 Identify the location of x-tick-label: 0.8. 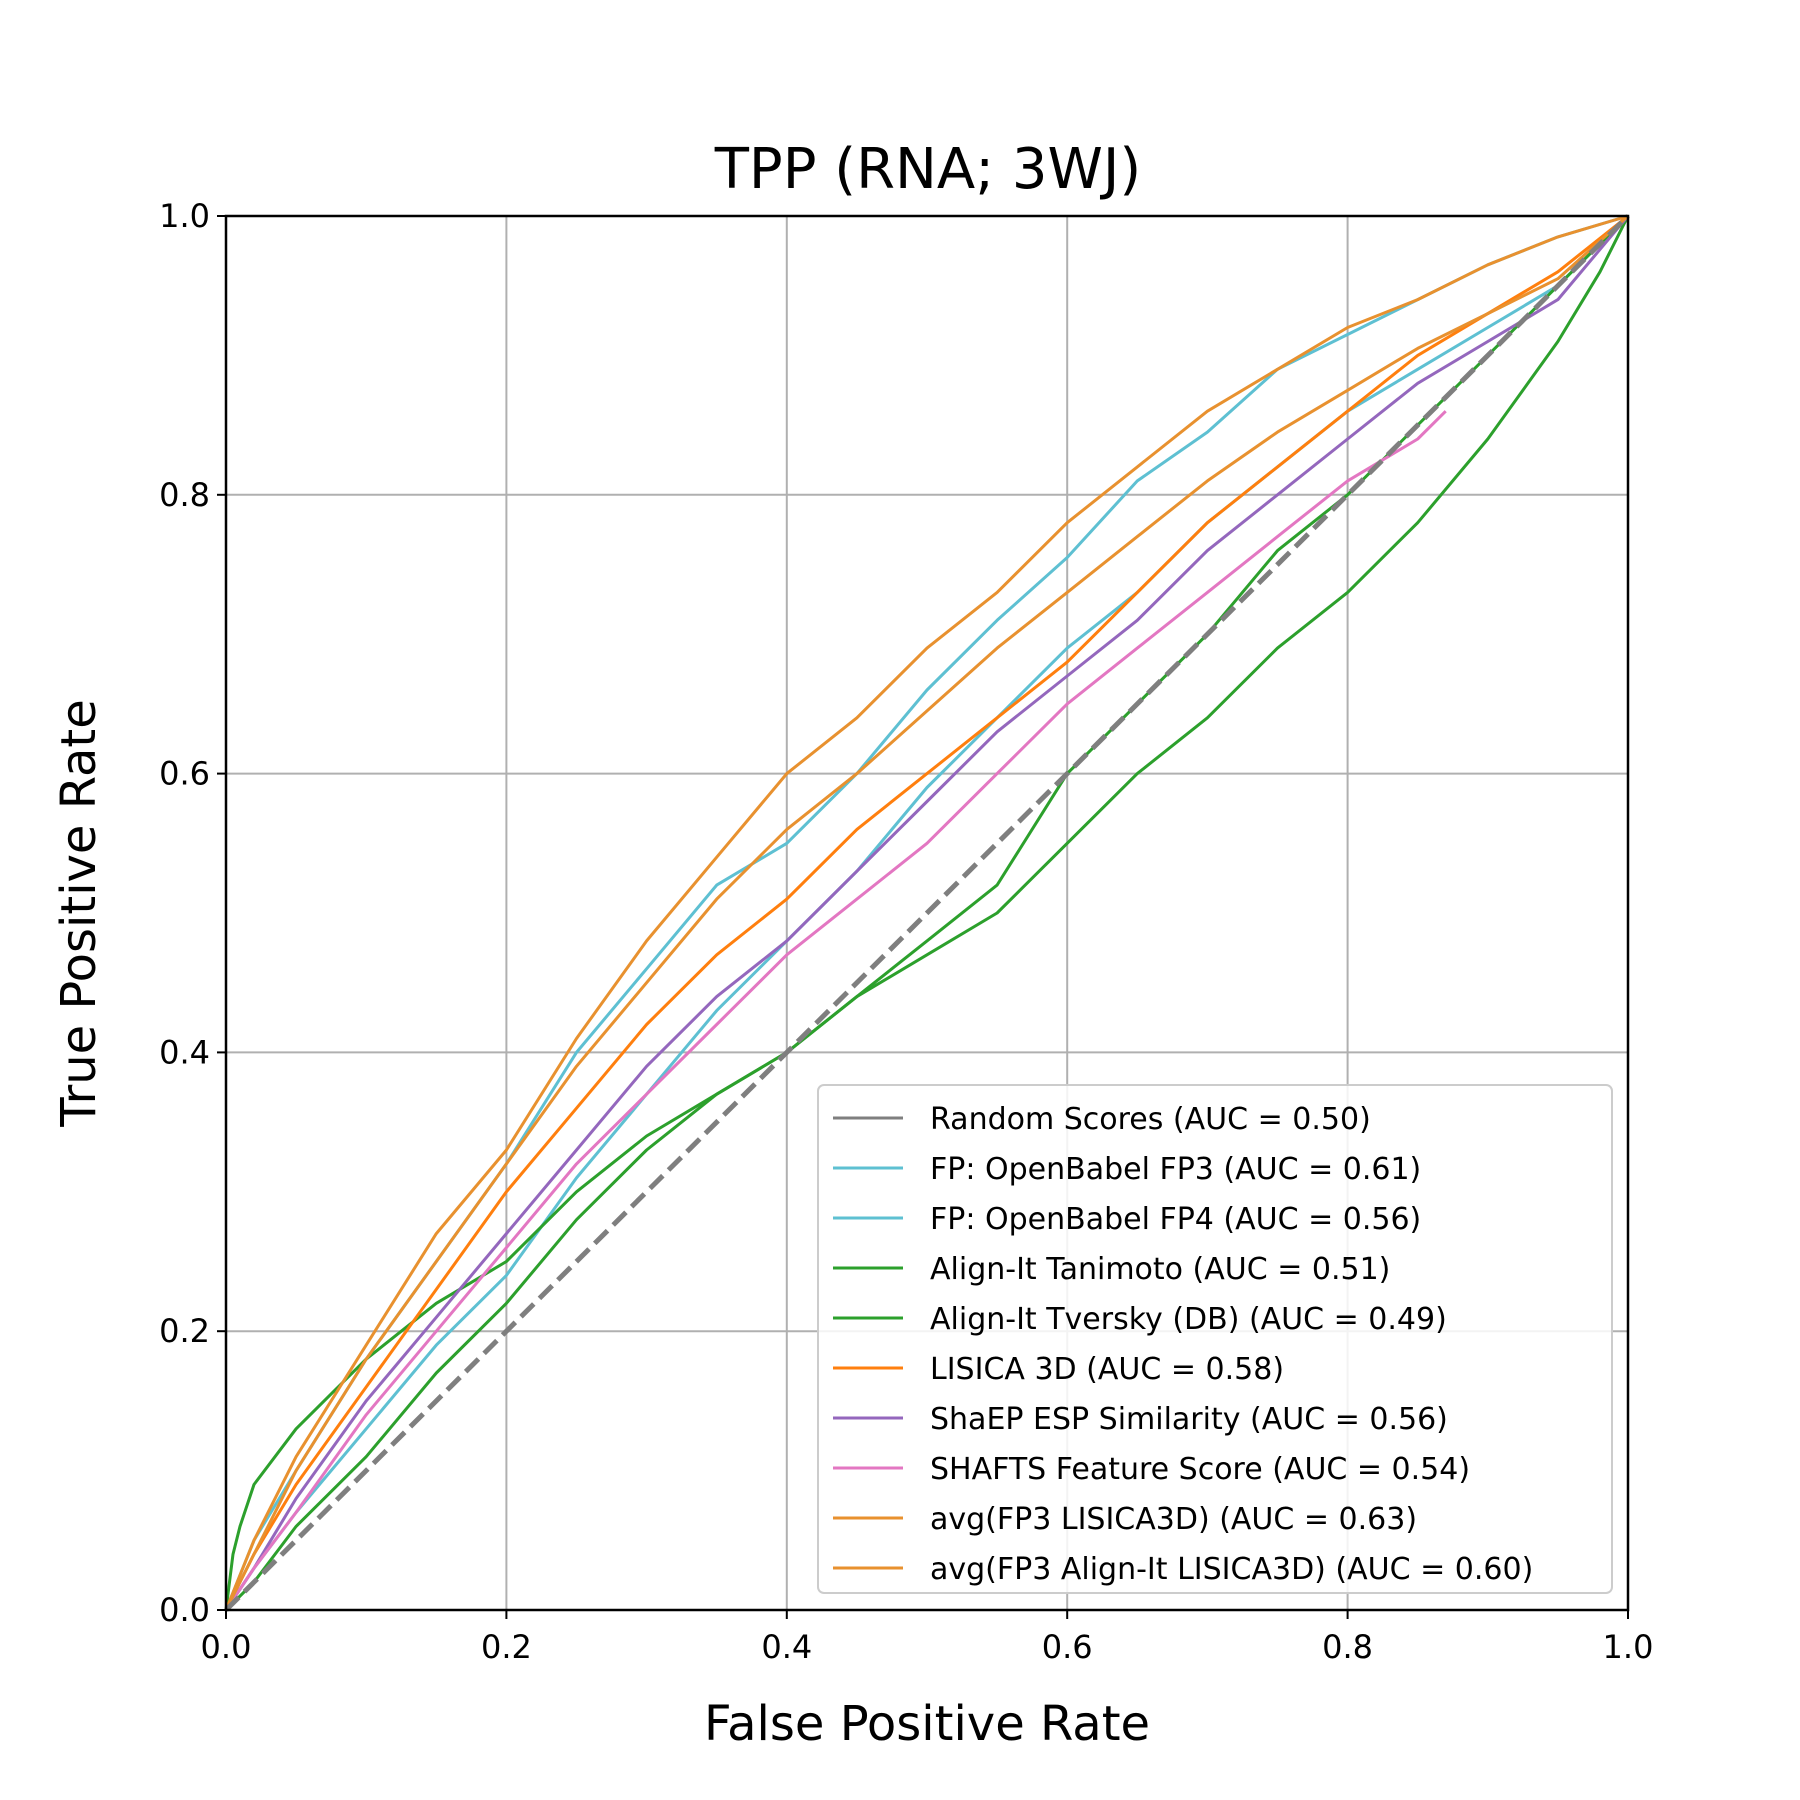
(1347, 1647).